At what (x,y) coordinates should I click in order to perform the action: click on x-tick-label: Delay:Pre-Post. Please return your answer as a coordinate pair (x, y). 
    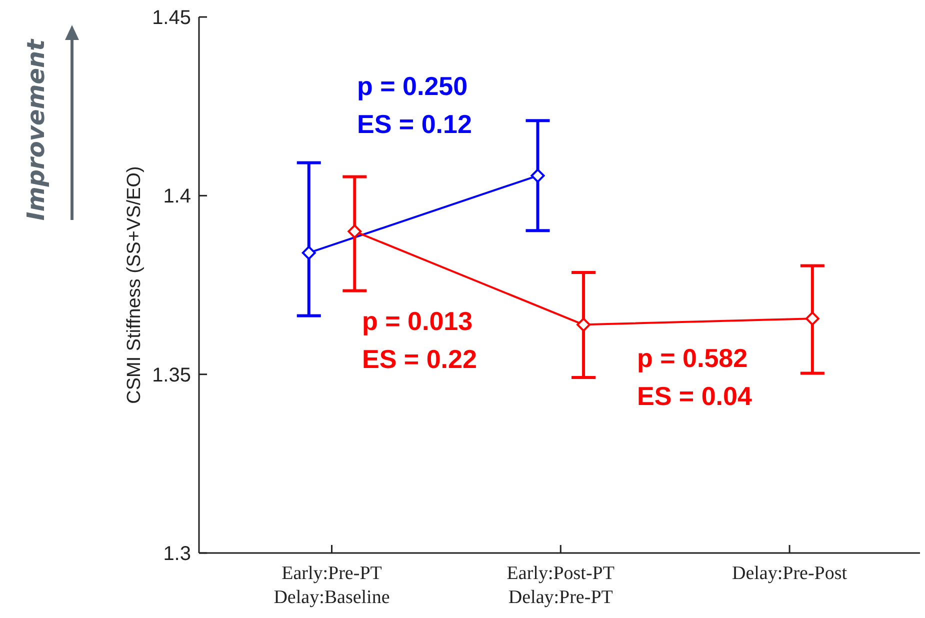
    Looking at the image, I should click on (790, 573).